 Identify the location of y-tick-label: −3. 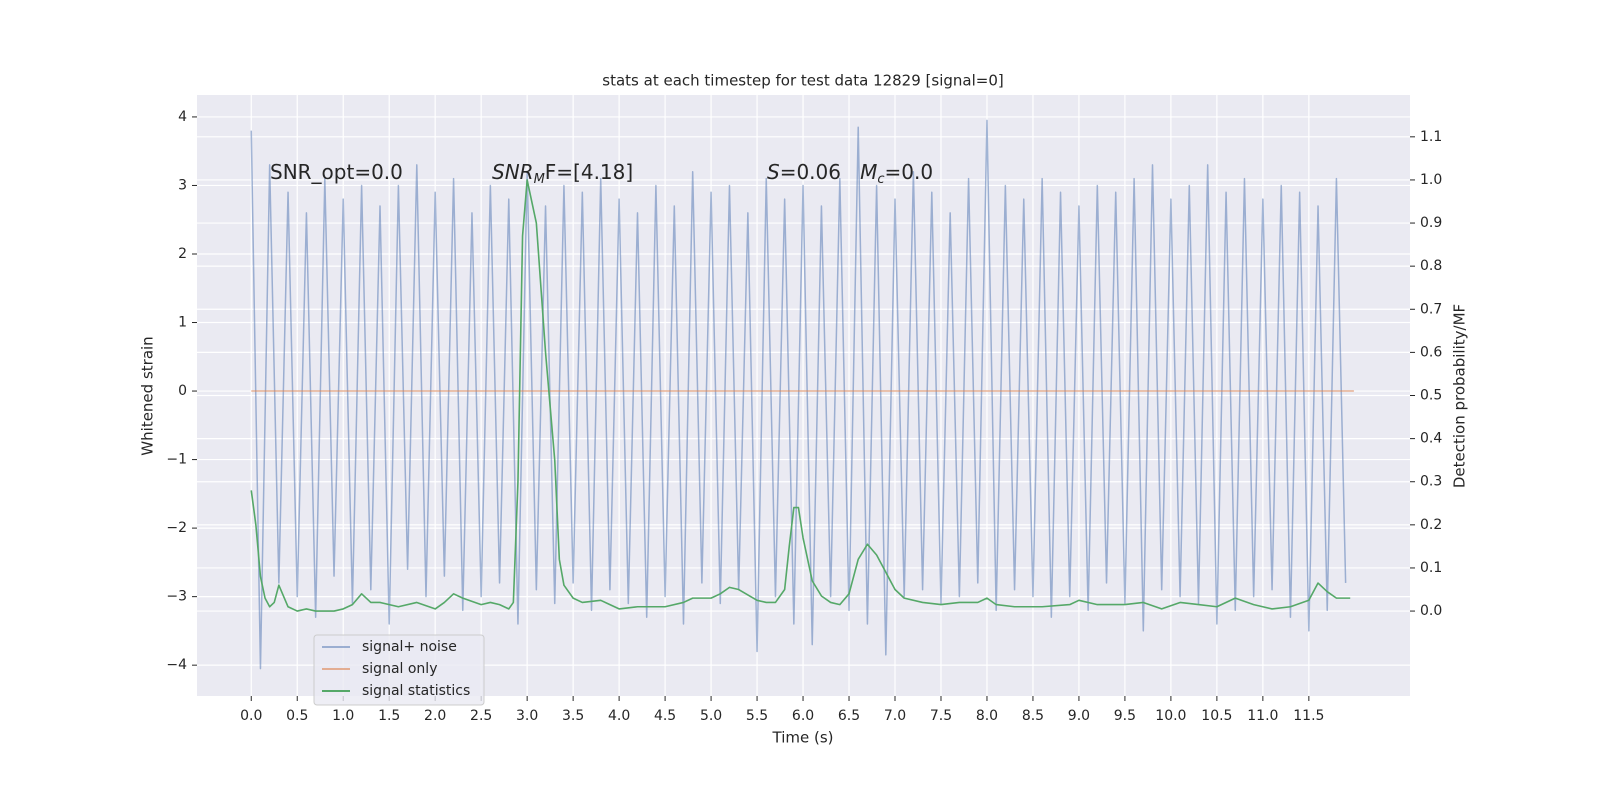
(176, 597).